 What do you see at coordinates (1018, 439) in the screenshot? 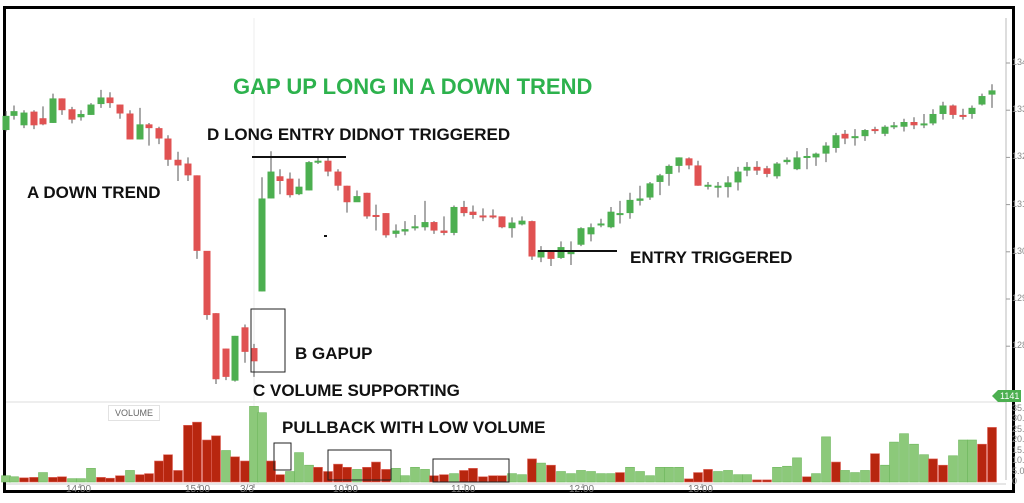
I see `volume-axis-label: 20.0` at bounding box center [1018, 439].